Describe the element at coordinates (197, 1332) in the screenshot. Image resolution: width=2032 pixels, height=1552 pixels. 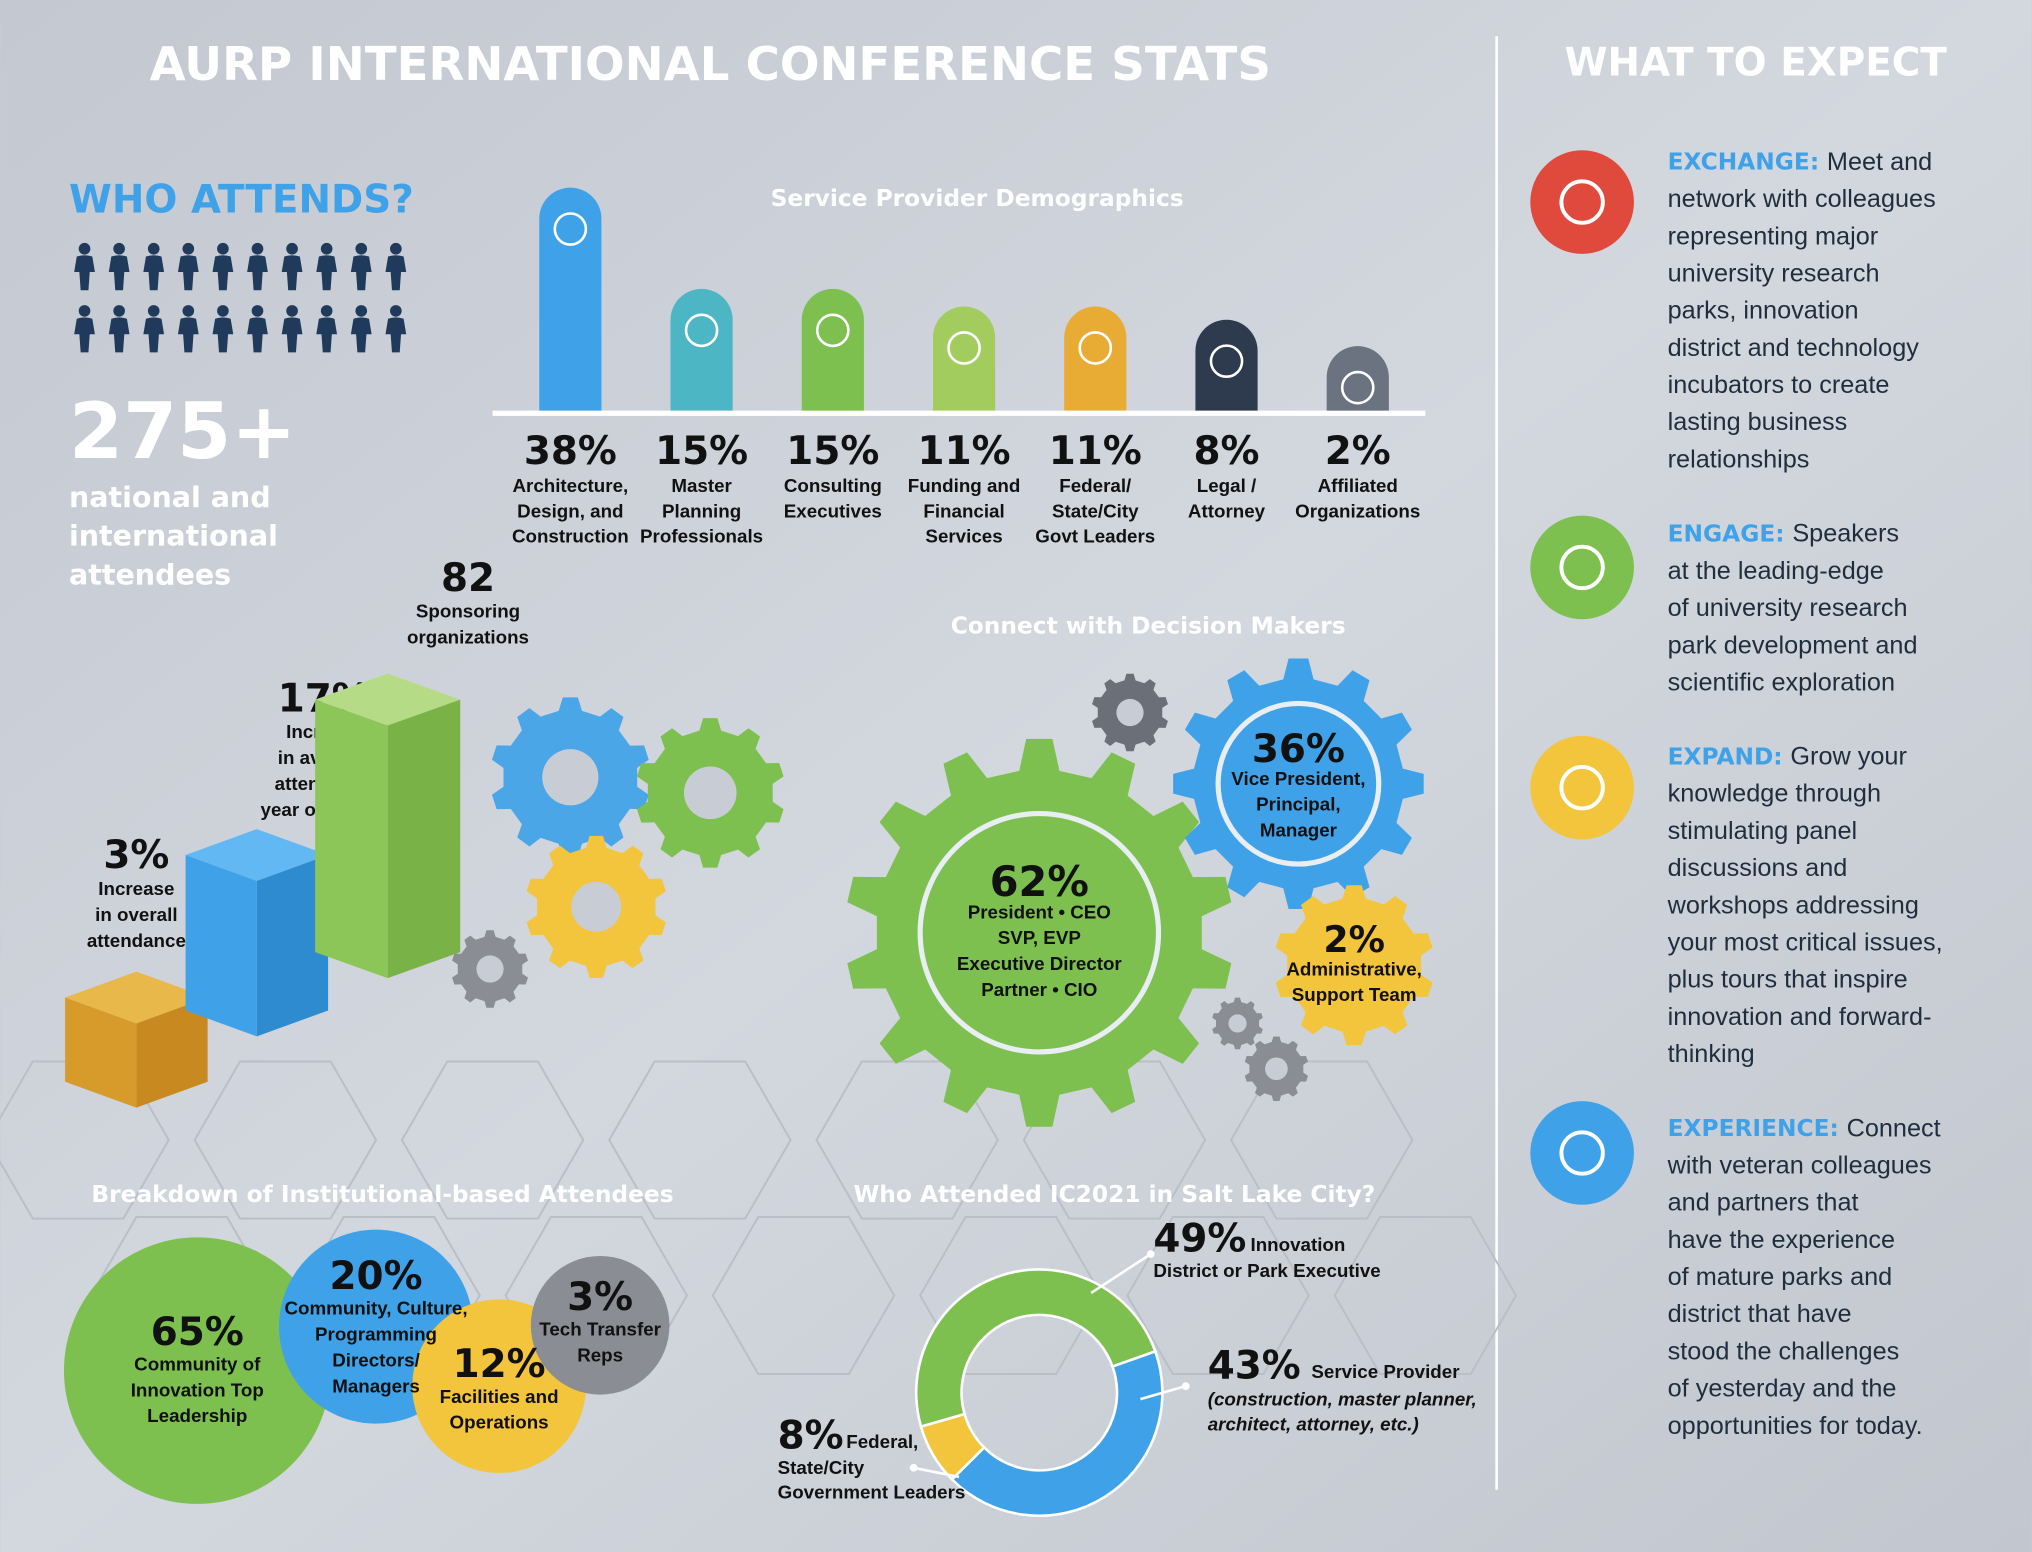
I see `bubble-value-label: 65%` at that location.